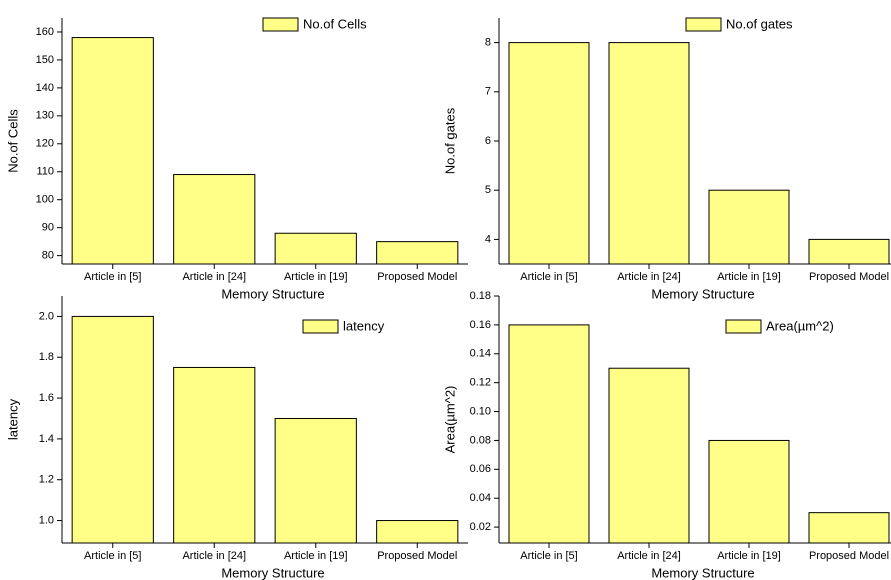  What do you see at coordinates (449, 140) in the screenshot?
I see `y-axis-title: No.of gates` at bounding box center [449, 140].